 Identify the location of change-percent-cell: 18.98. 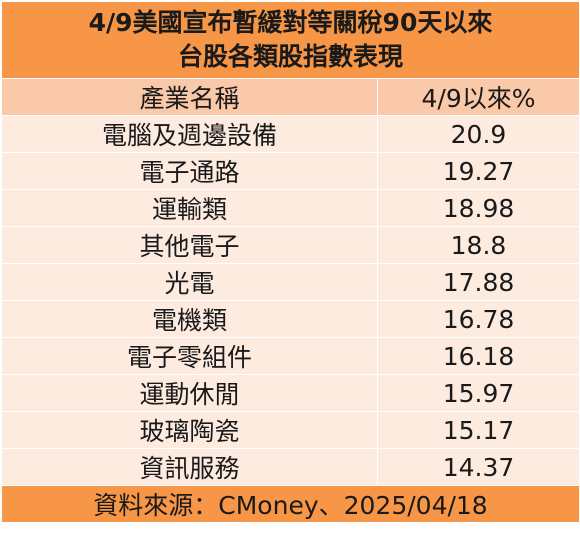
(478, 208).